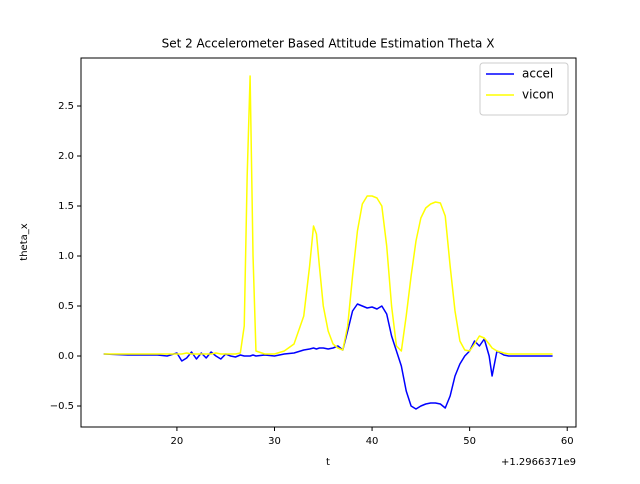 The width and height of the screenshot is (640, 484). I want to click on y-tick-label: 0.5, so click(66, 306).